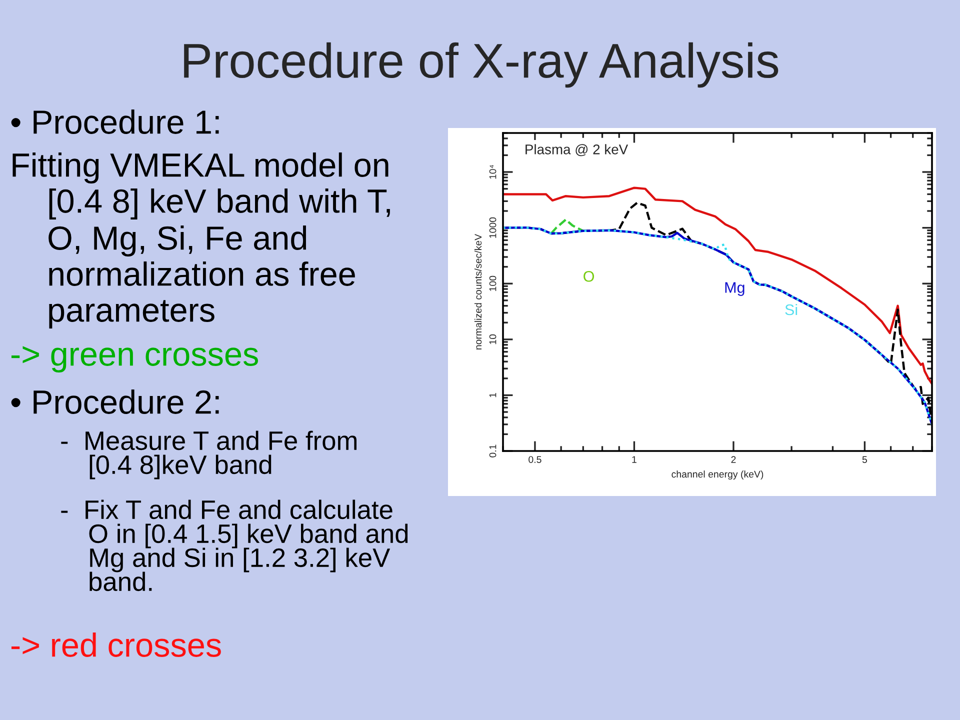 The image size is (960, 720). Describe the element at coordinates (634, 459) in the screenshot. I see `x-tick-label: 1` at that location.